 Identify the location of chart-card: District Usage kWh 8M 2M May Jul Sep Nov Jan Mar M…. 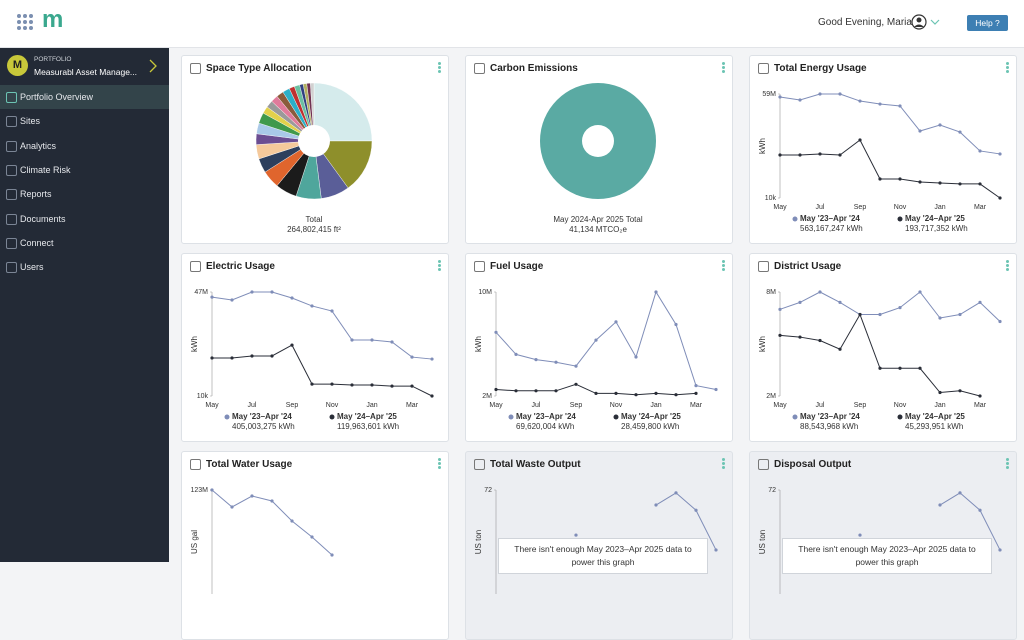
(883, 347).